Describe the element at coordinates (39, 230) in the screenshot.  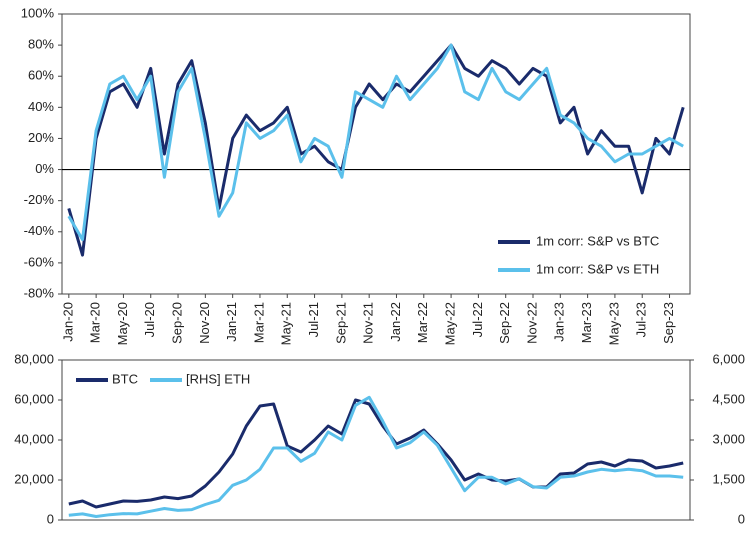
I see `y-tick-label: -40%` at that location.